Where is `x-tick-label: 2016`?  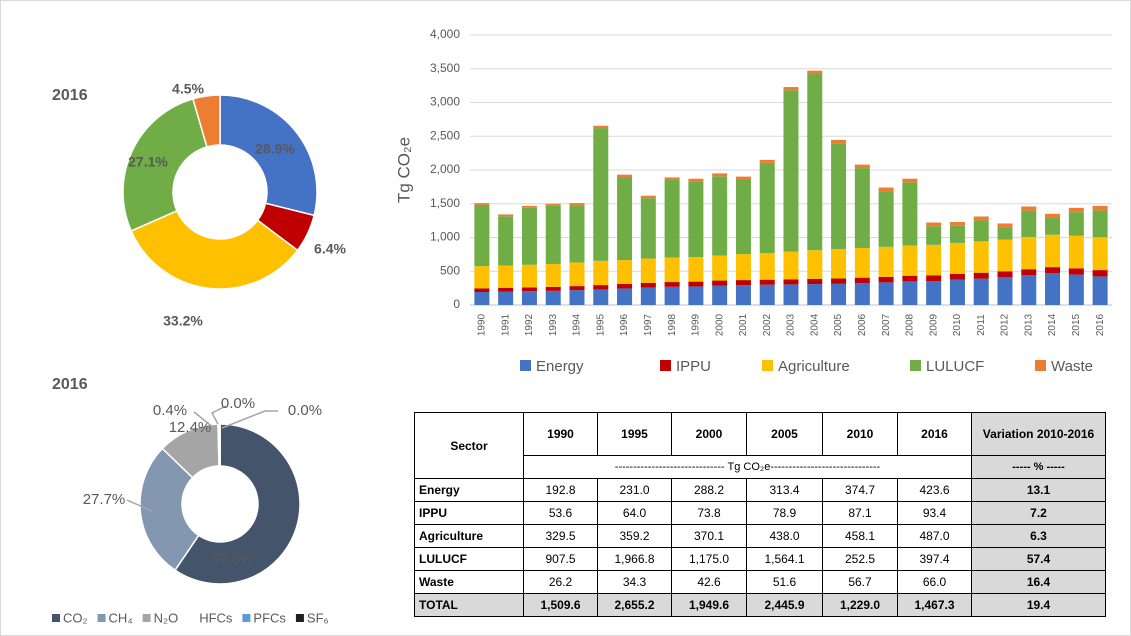
x-tick-label: 2016 is located at coordinates (1100, 324).